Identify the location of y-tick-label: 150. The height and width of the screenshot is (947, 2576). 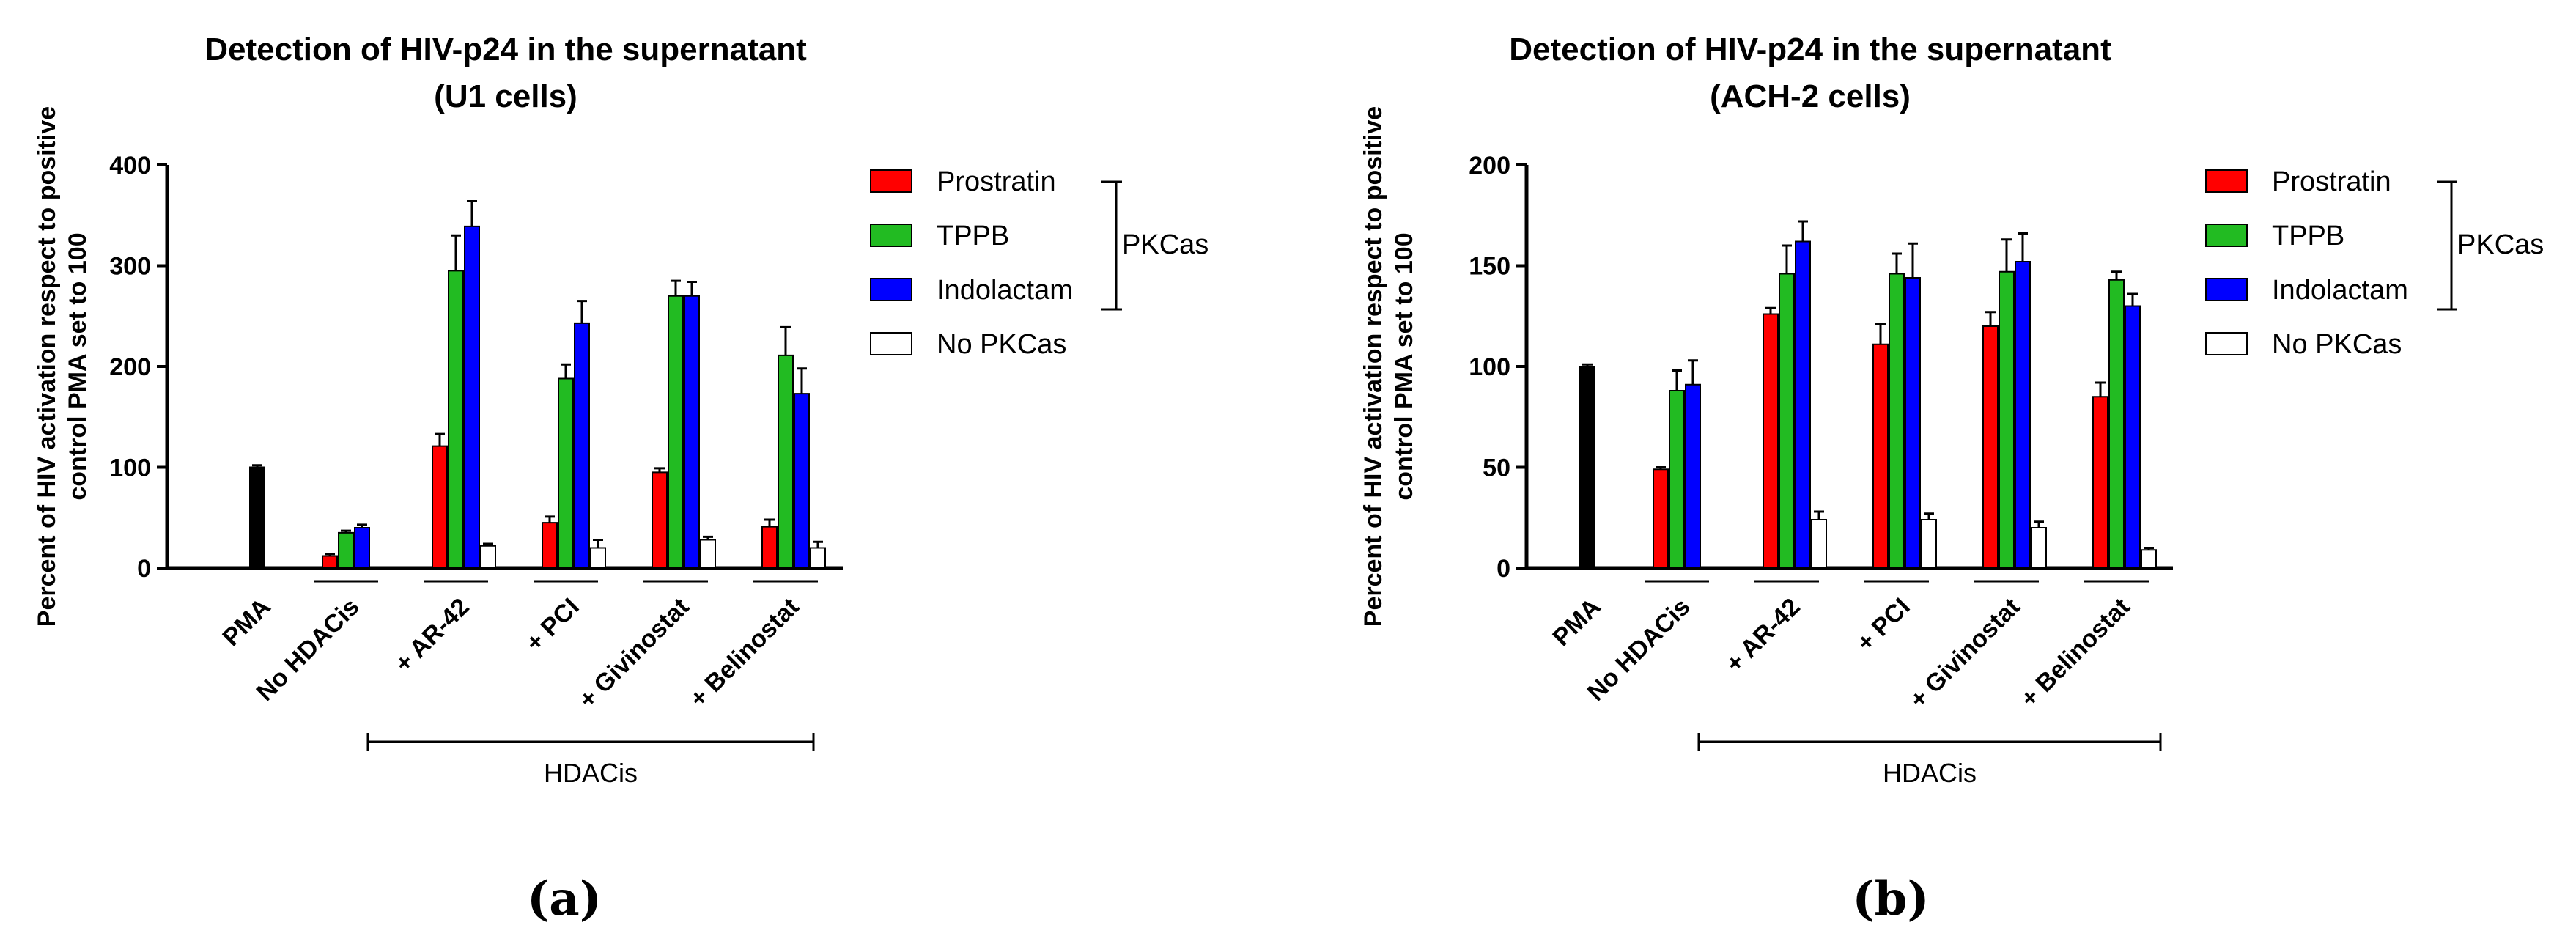
(1489, 267).